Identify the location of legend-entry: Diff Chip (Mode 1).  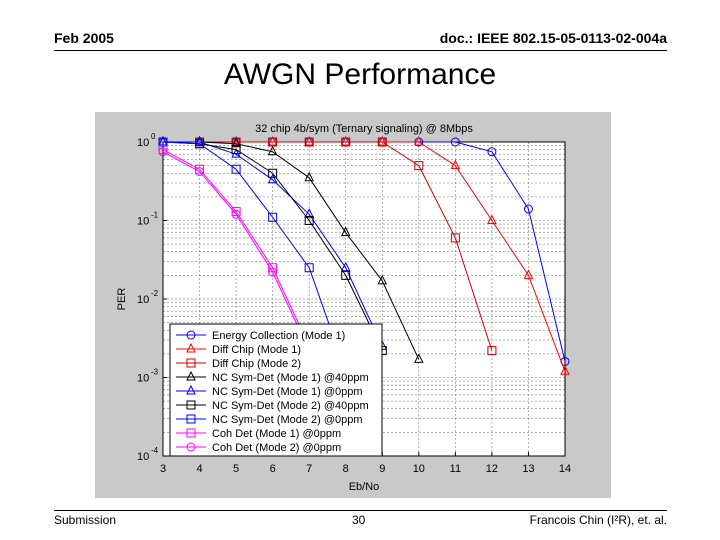
(238, 349).